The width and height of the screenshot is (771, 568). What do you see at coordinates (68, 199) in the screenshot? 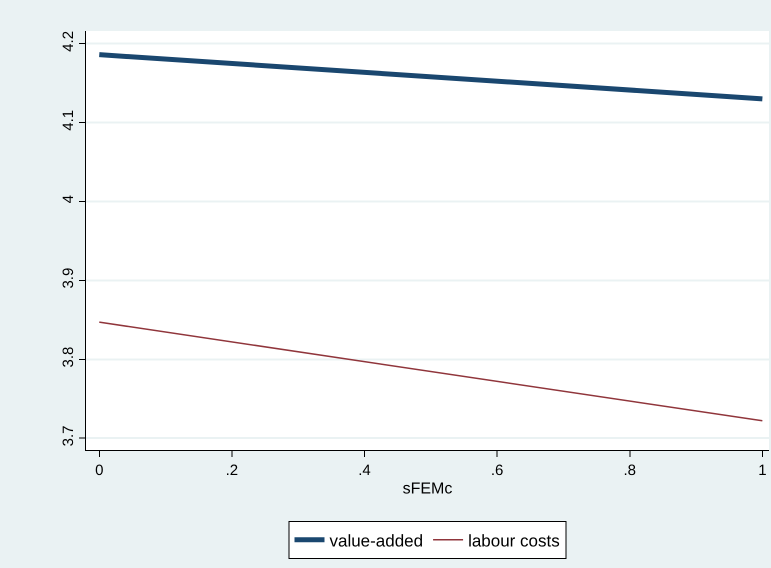
I see `y-tick-label: 4` at bounding box center [68, 199].